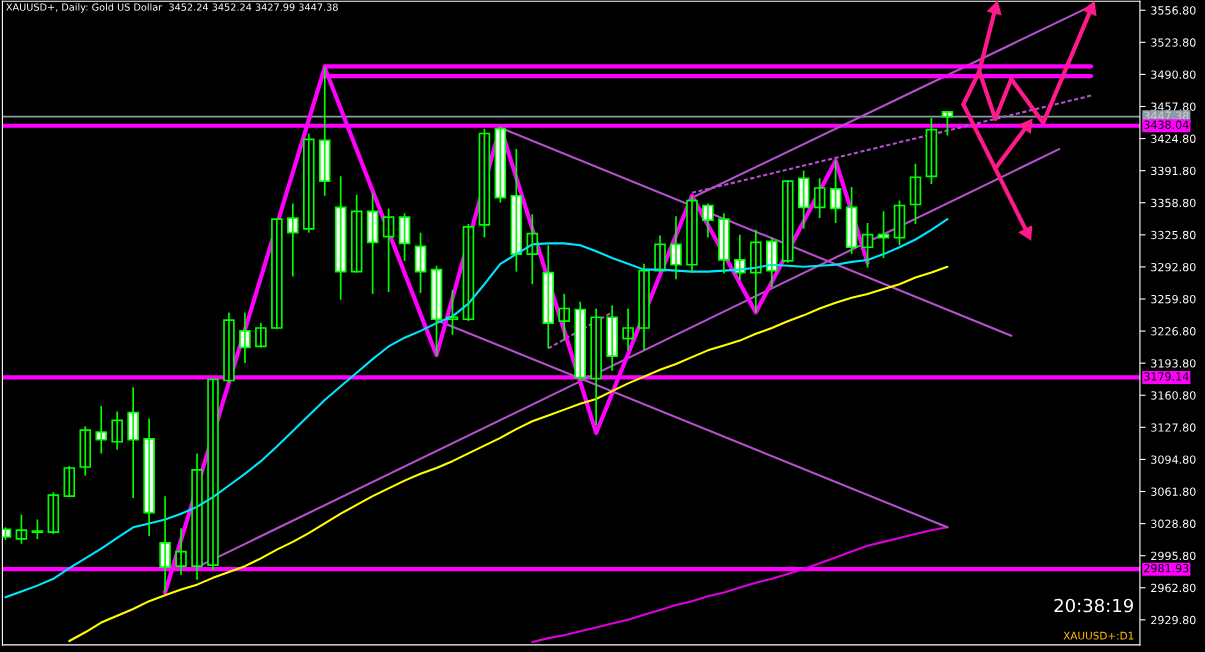  What do you see at coordinates (1173, 459) in the screenshot?
I see `y-tick-label: 3094.80` at bounding box center [1173, 459].